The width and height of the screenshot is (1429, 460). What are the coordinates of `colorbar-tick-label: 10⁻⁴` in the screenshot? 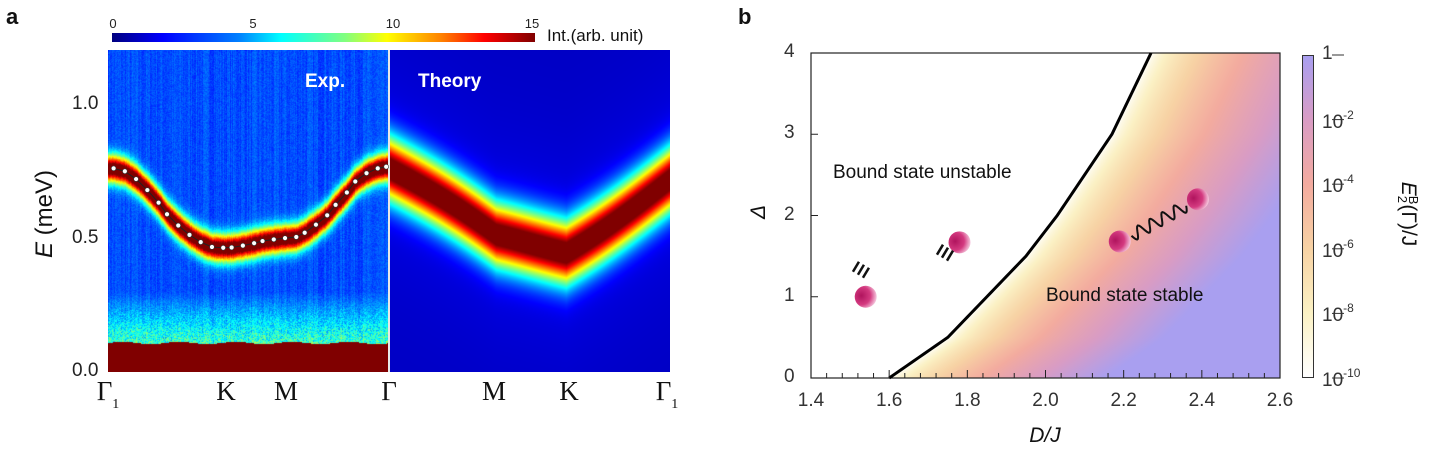 It's located at (1338, 185).